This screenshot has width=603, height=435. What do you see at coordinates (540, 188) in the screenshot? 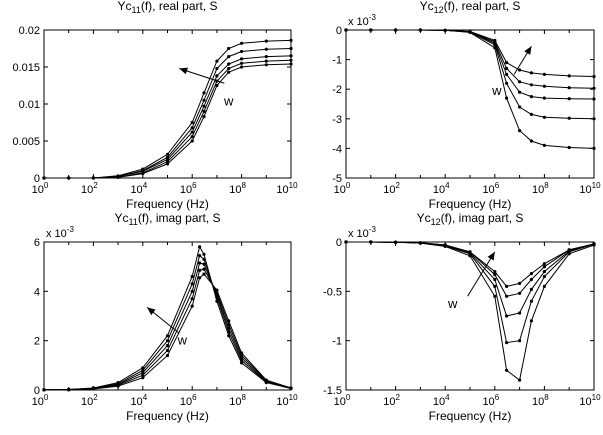
I see `x-tick-label: 10⁸` at bounding box center [540, 188].